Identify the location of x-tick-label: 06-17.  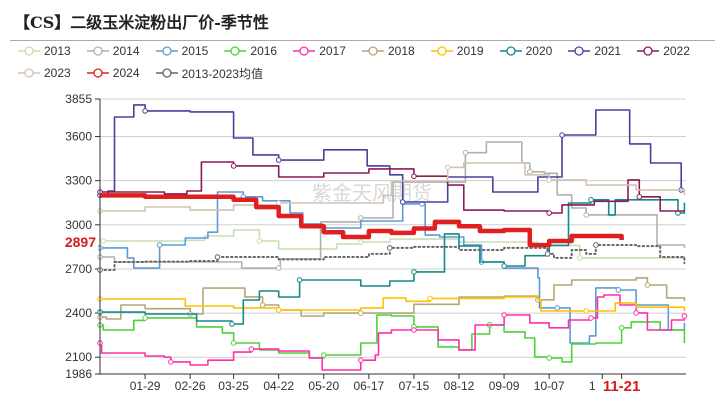
(369, 386).